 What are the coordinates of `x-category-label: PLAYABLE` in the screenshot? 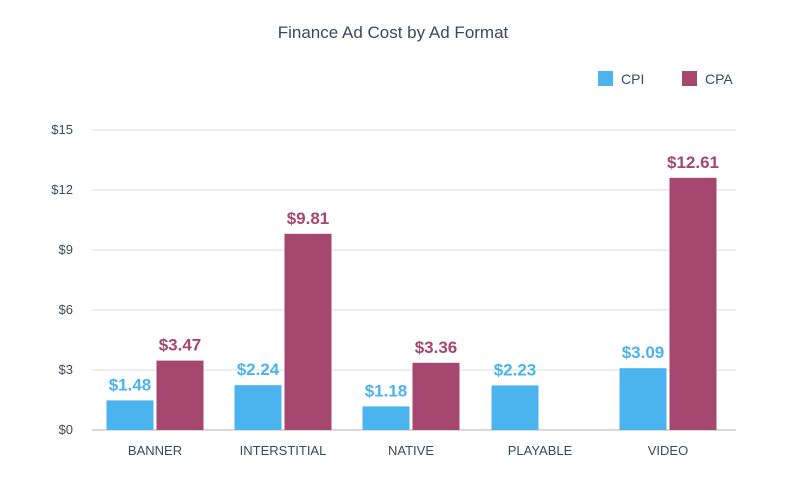 It's located at (540, 450).